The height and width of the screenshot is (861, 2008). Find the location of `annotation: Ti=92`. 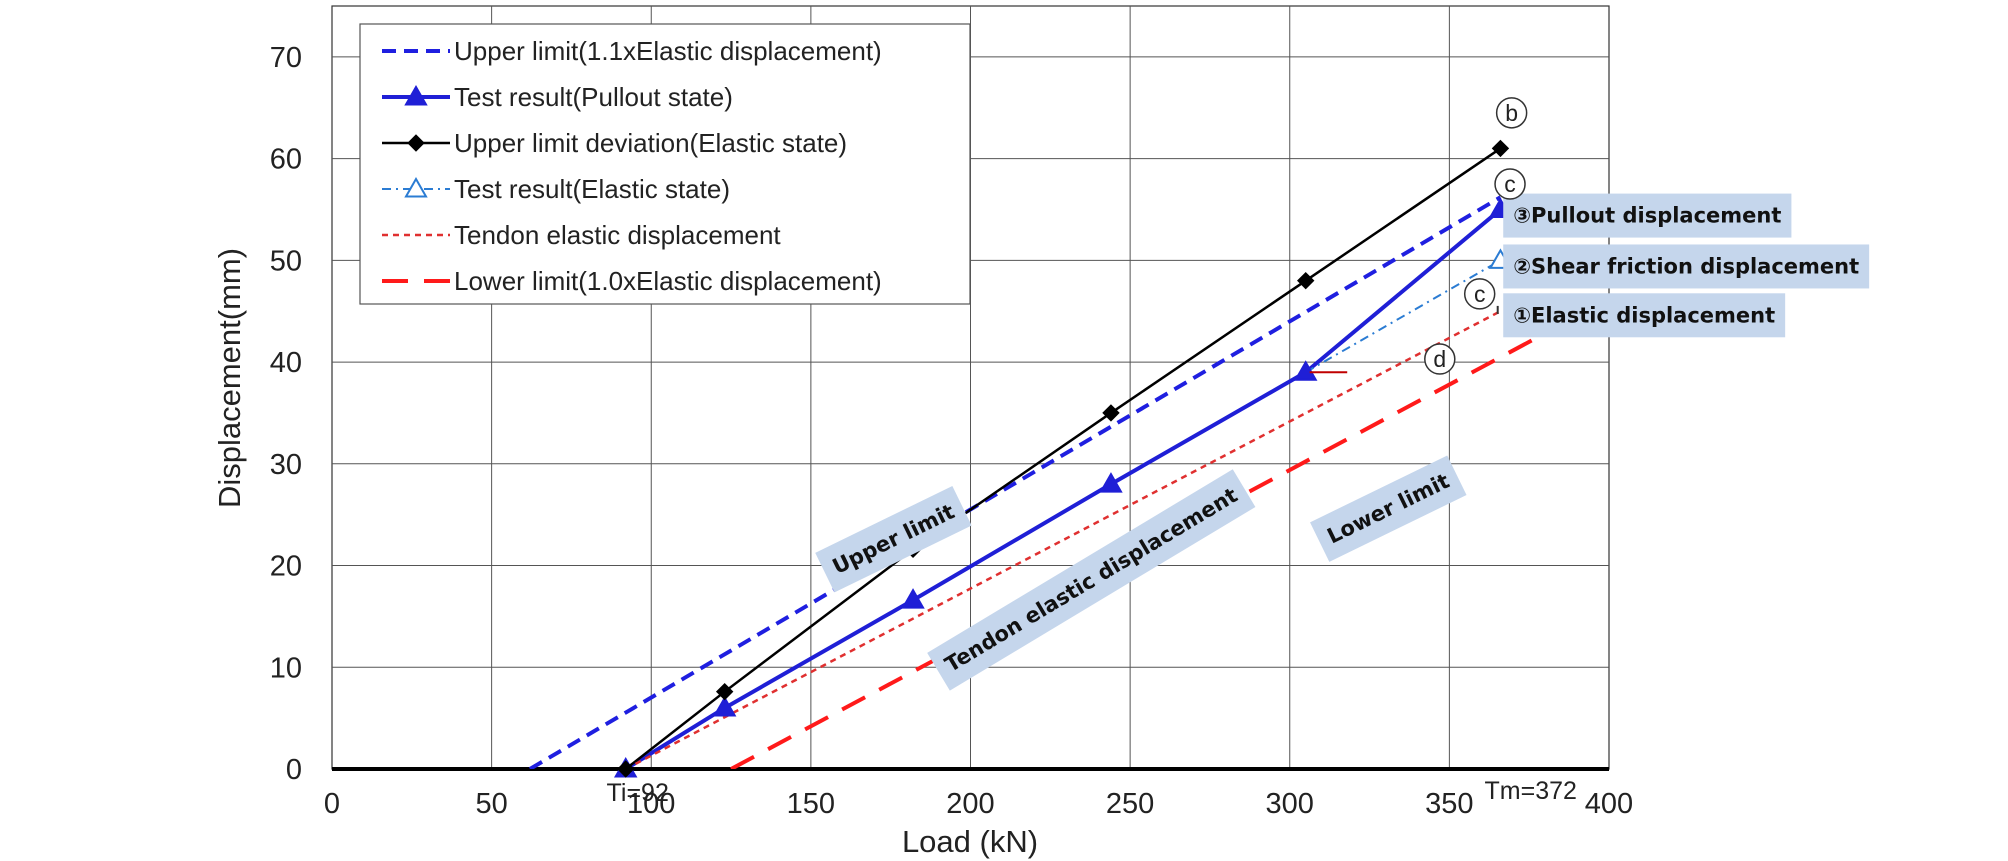

annotation: Ti=92 is located at coordinates (638, 793).